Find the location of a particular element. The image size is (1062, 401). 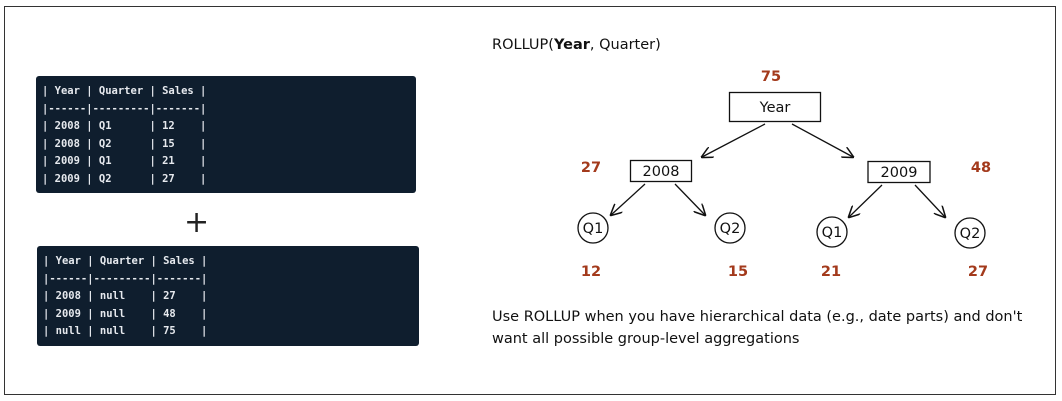

title-suffix: , Quarter) is located at coordinates (625, 45).